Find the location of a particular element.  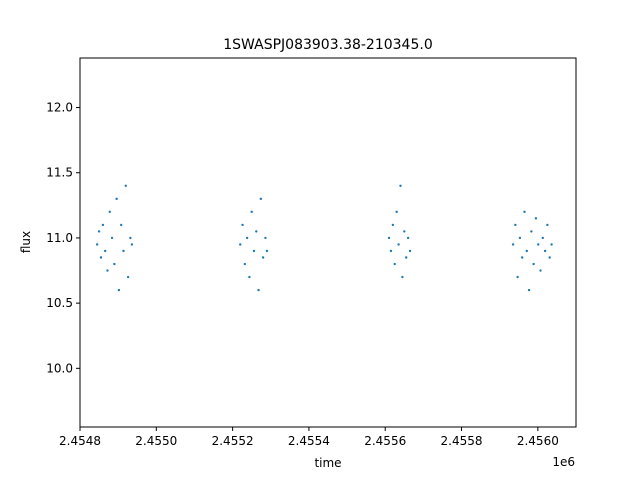

y-tick-label-3: 11.5 is located at coordinates (59, 173).